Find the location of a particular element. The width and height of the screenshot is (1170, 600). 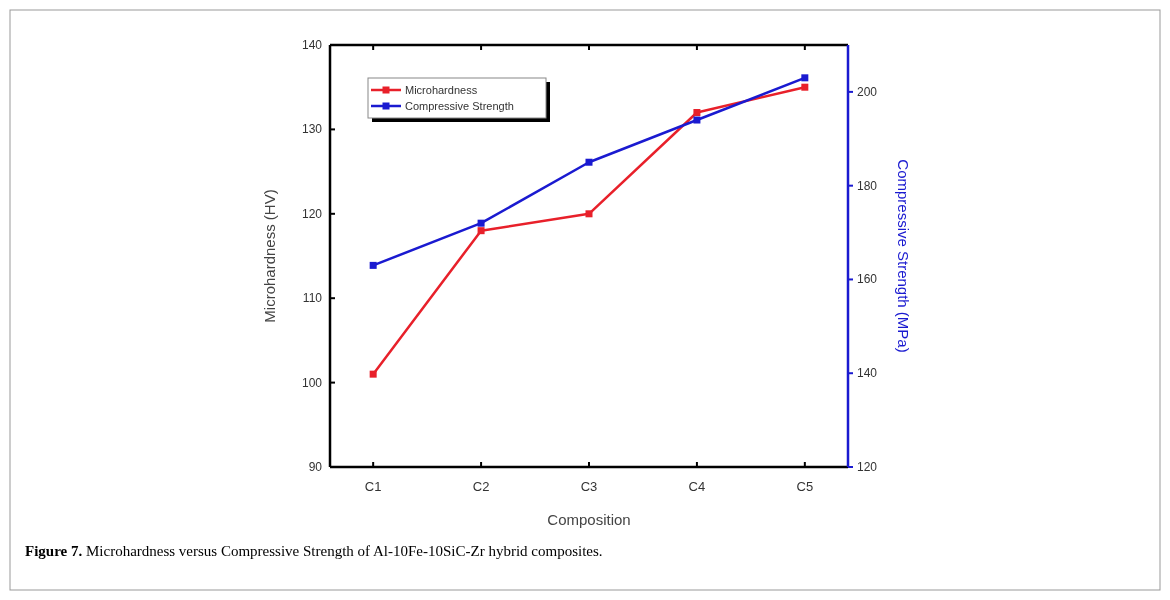

x-tick-label: C2 is located at coordinates (481, 486).